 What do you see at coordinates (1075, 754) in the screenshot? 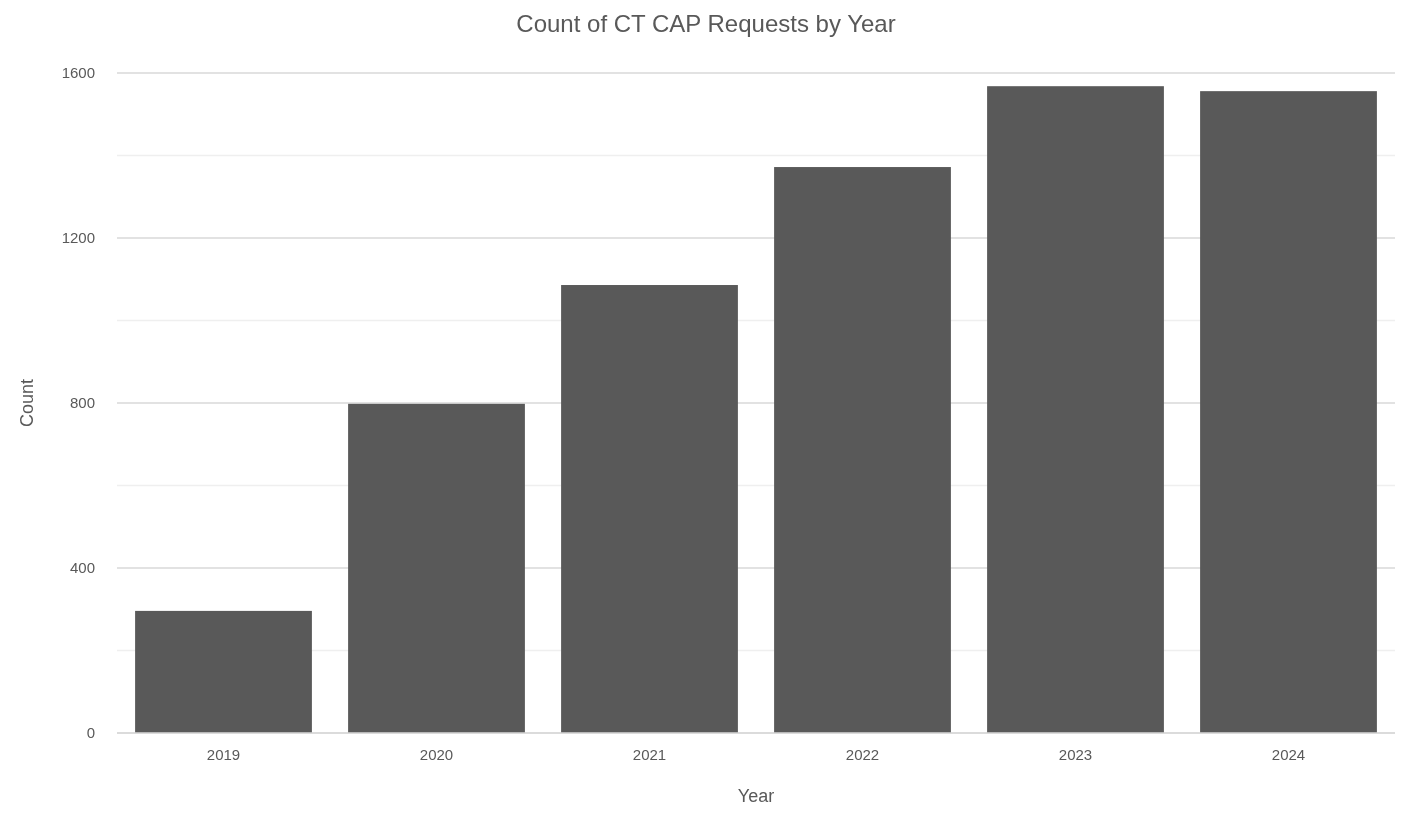
I see `x-tick-label: 2023` at bounding box center [1075, 754].